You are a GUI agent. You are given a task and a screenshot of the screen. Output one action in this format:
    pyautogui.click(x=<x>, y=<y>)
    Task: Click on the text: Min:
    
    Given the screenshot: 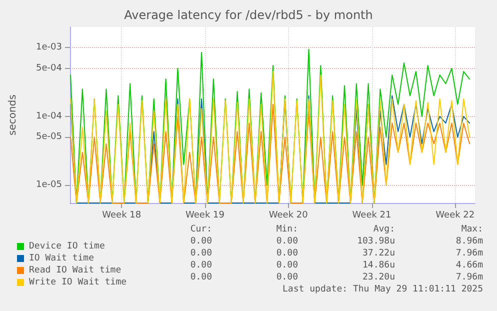 What is the action you would take?
    pyautogui.click(x=287, y=229)
    